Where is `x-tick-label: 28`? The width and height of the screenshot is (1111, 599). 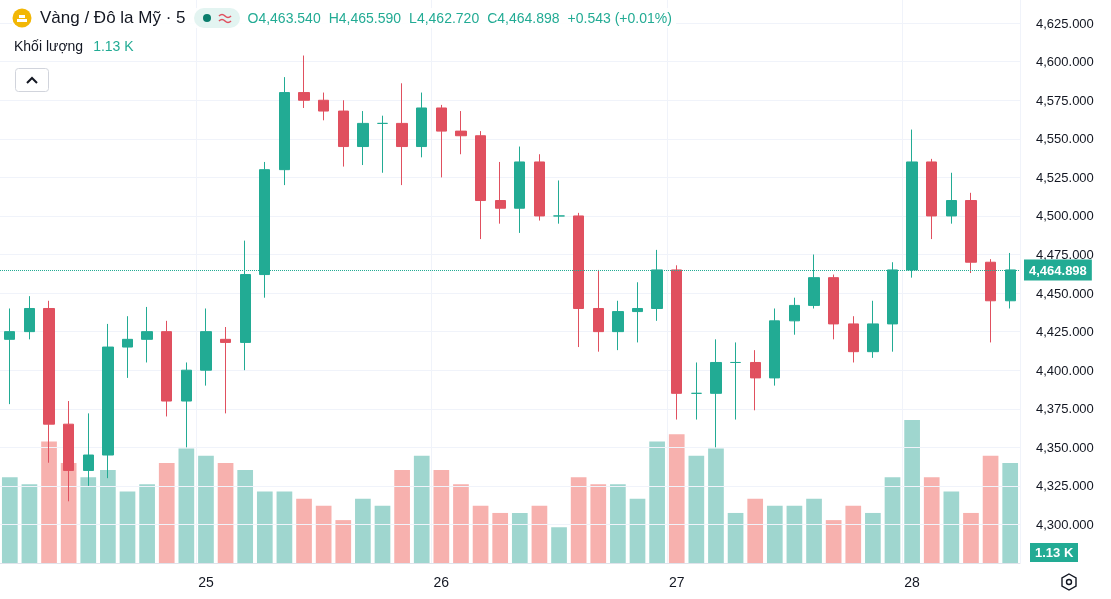
x-tick-label: 28 is located at coordinates (912, 582).